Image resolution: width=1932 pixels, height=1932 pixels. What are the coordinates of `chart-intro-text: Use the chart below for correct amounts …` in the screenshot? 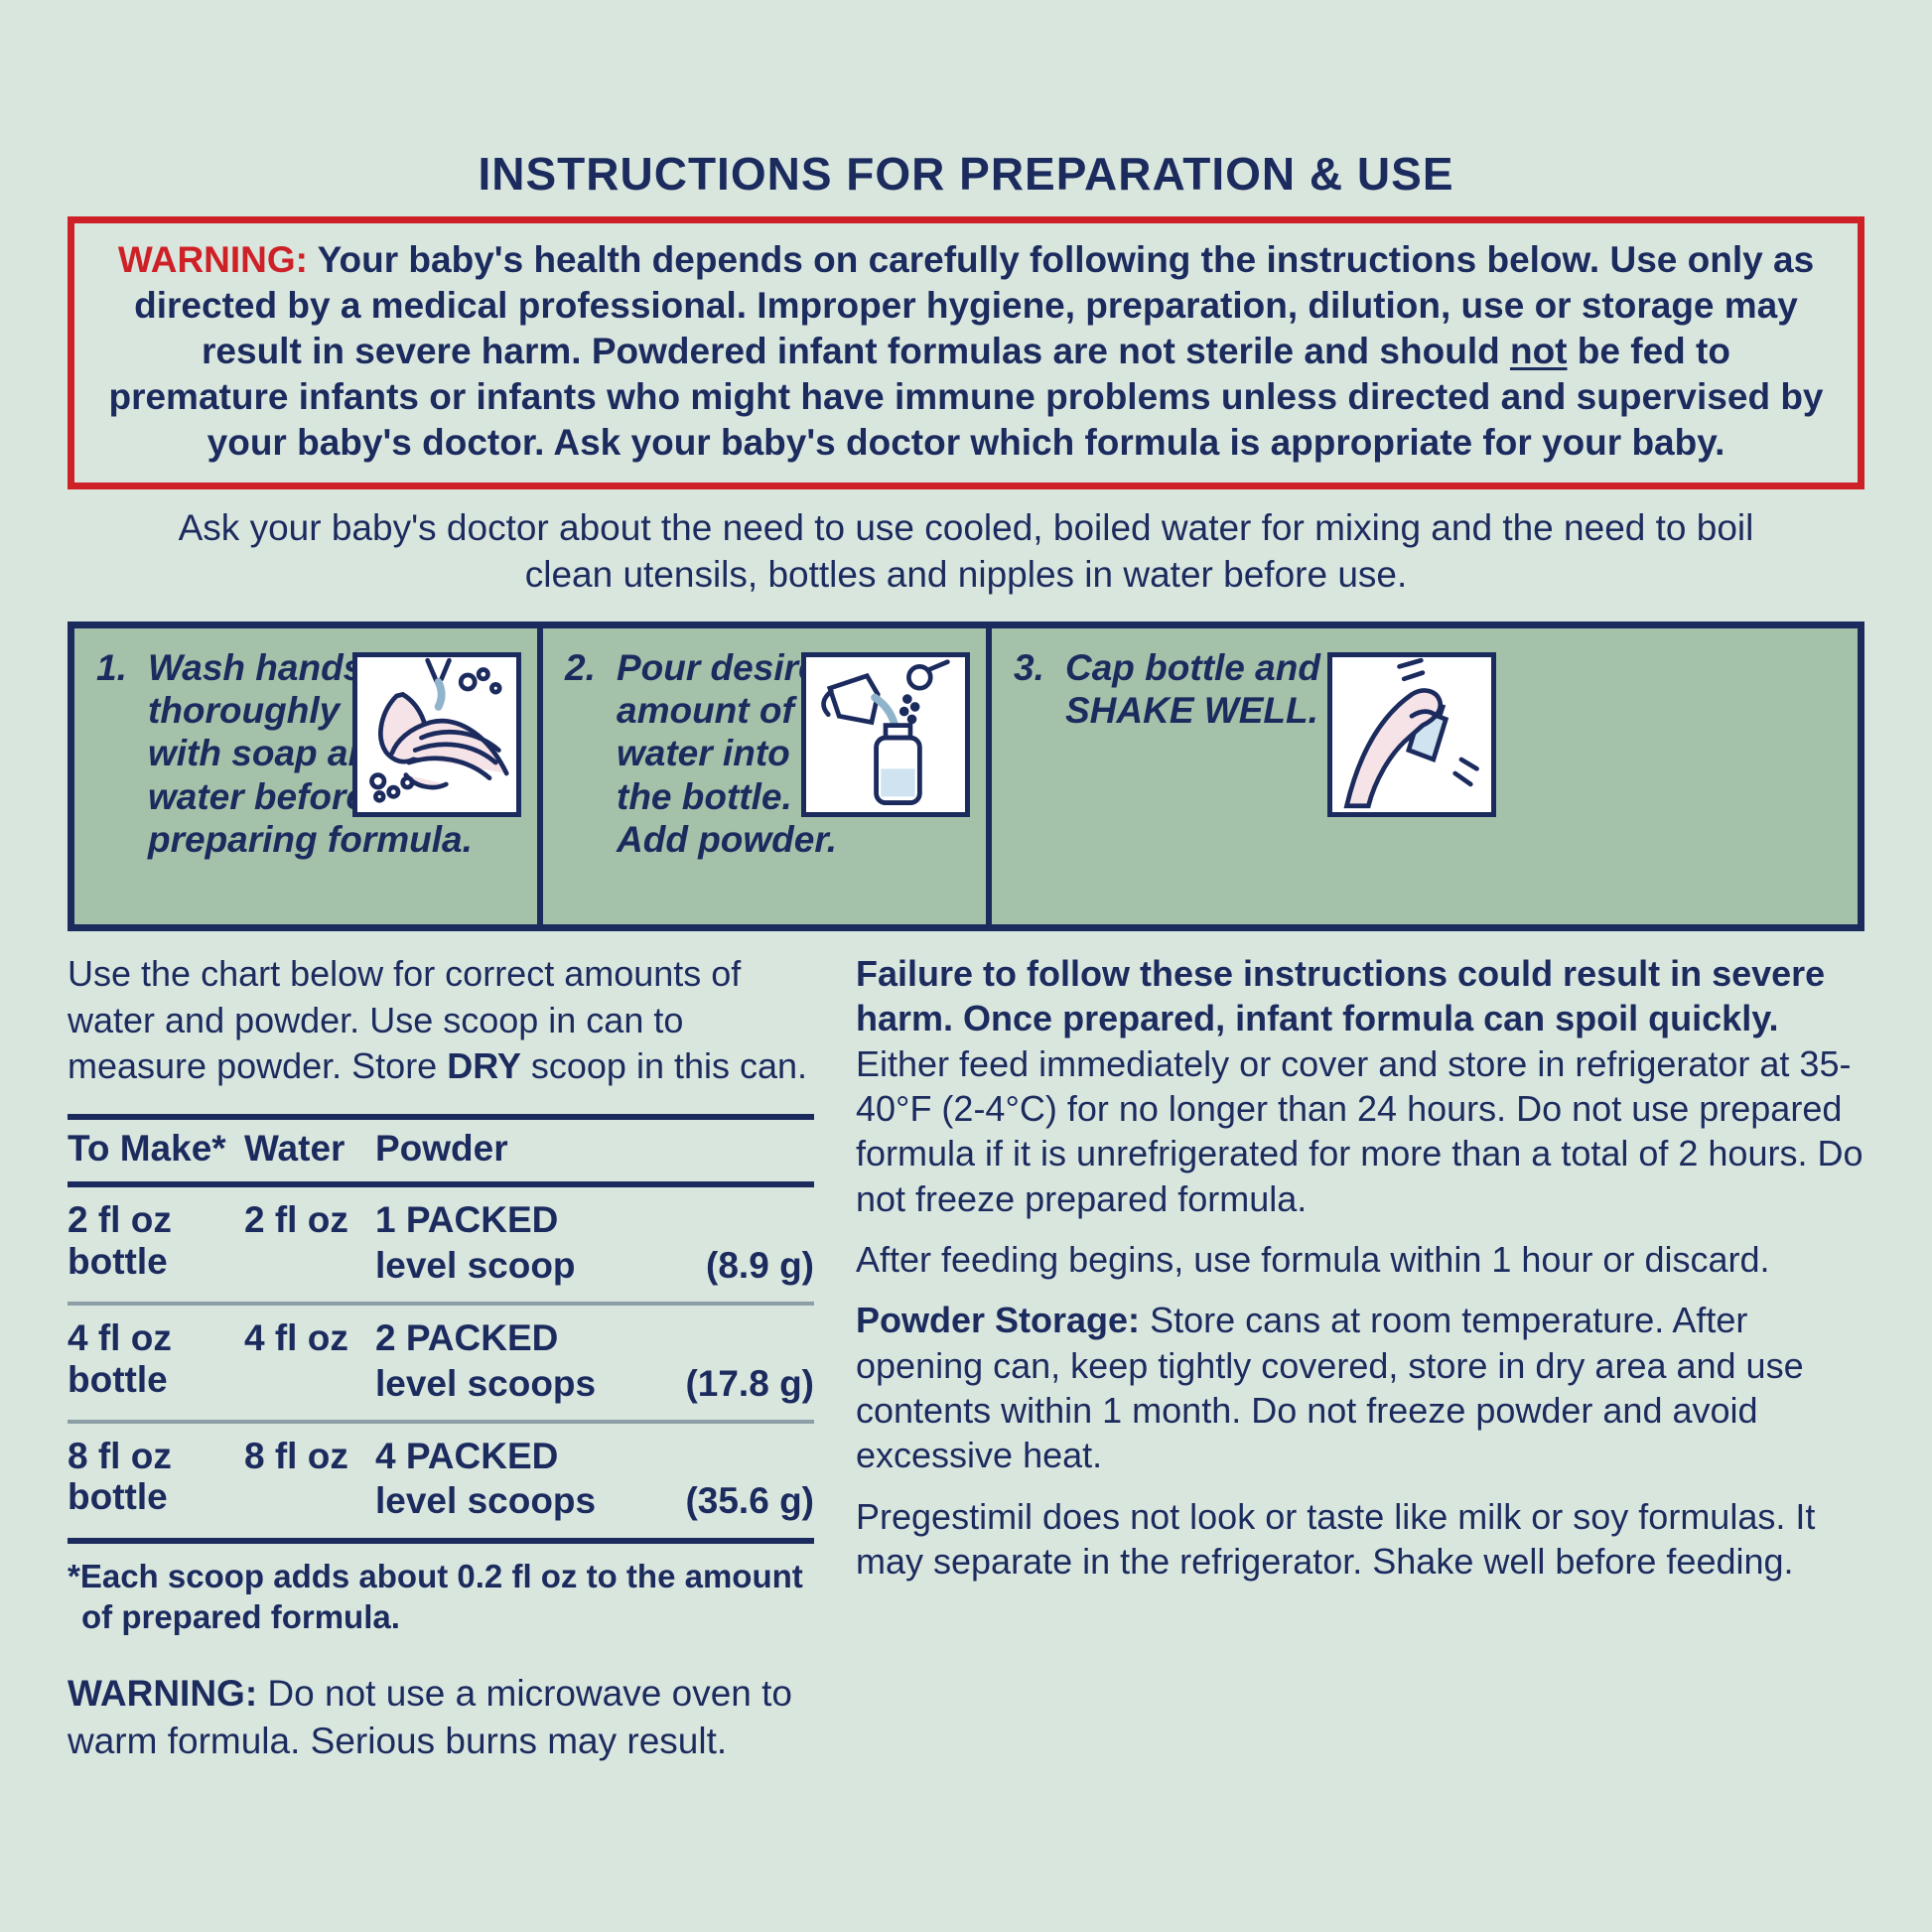 It's located at (405, 1019).